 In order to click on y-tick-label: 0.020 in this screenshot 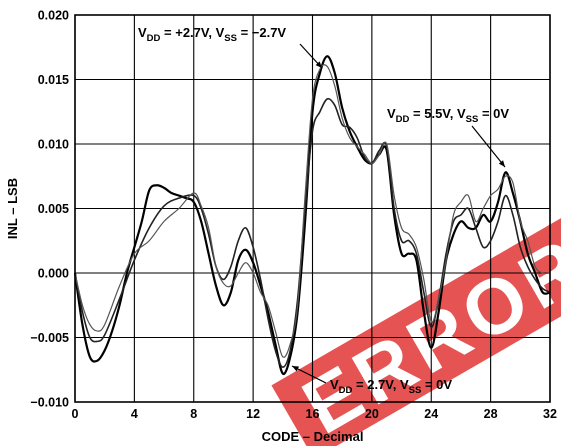, I will do `click(53, 16)`.